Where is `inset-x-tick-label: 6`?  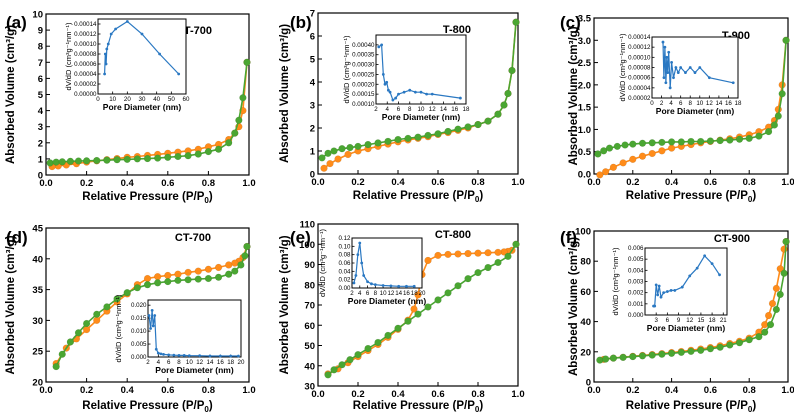
inset-x-tick-label: 6 is located at coordinates (169, 362).